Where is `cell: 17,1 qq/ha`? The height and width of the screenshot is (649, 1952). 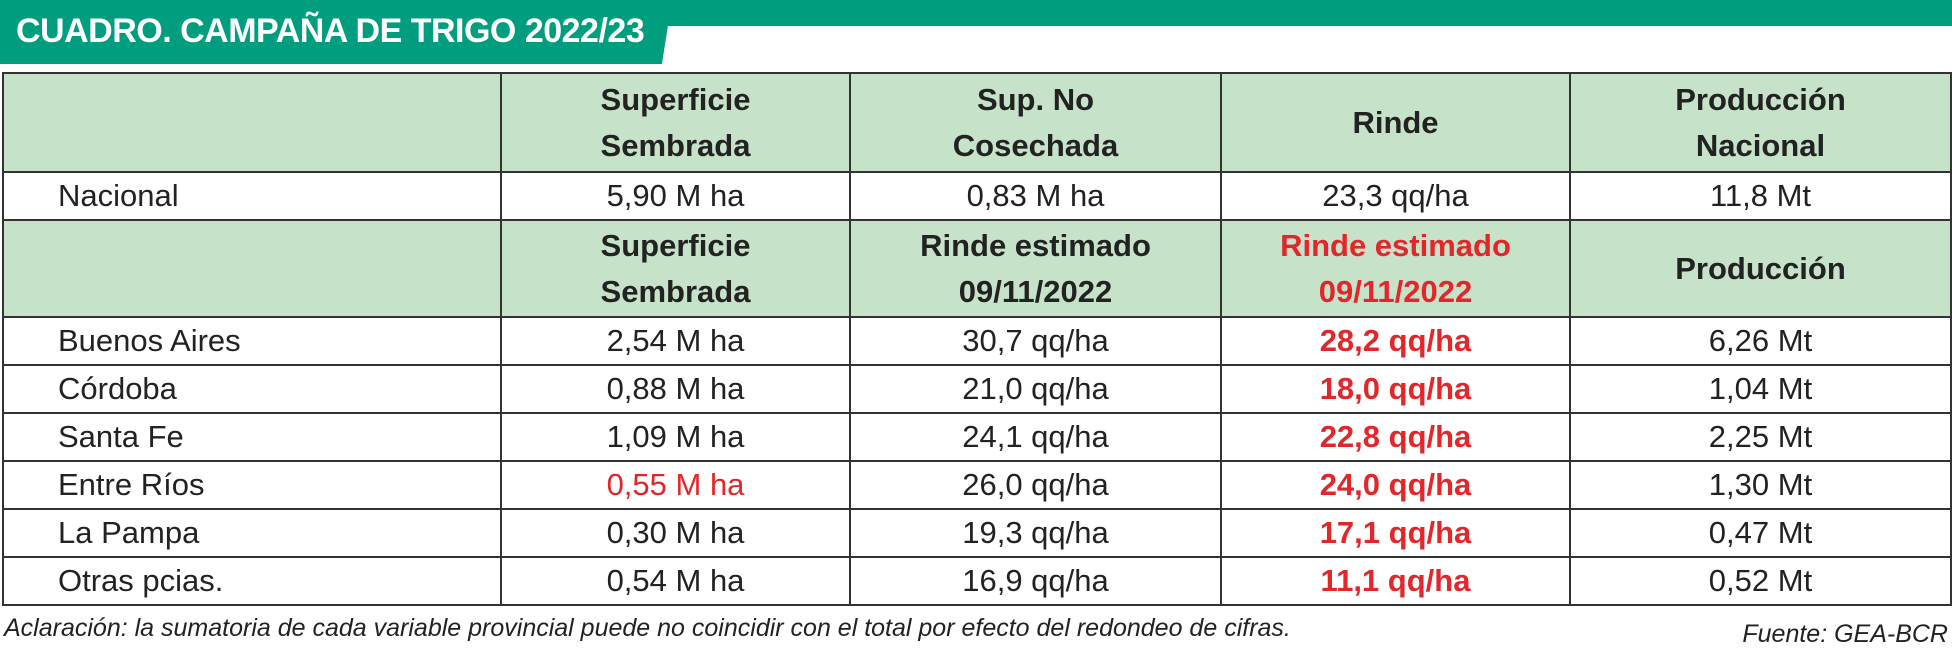
cell: 17,1 qq/ha is located at coordinates (1395, 533).